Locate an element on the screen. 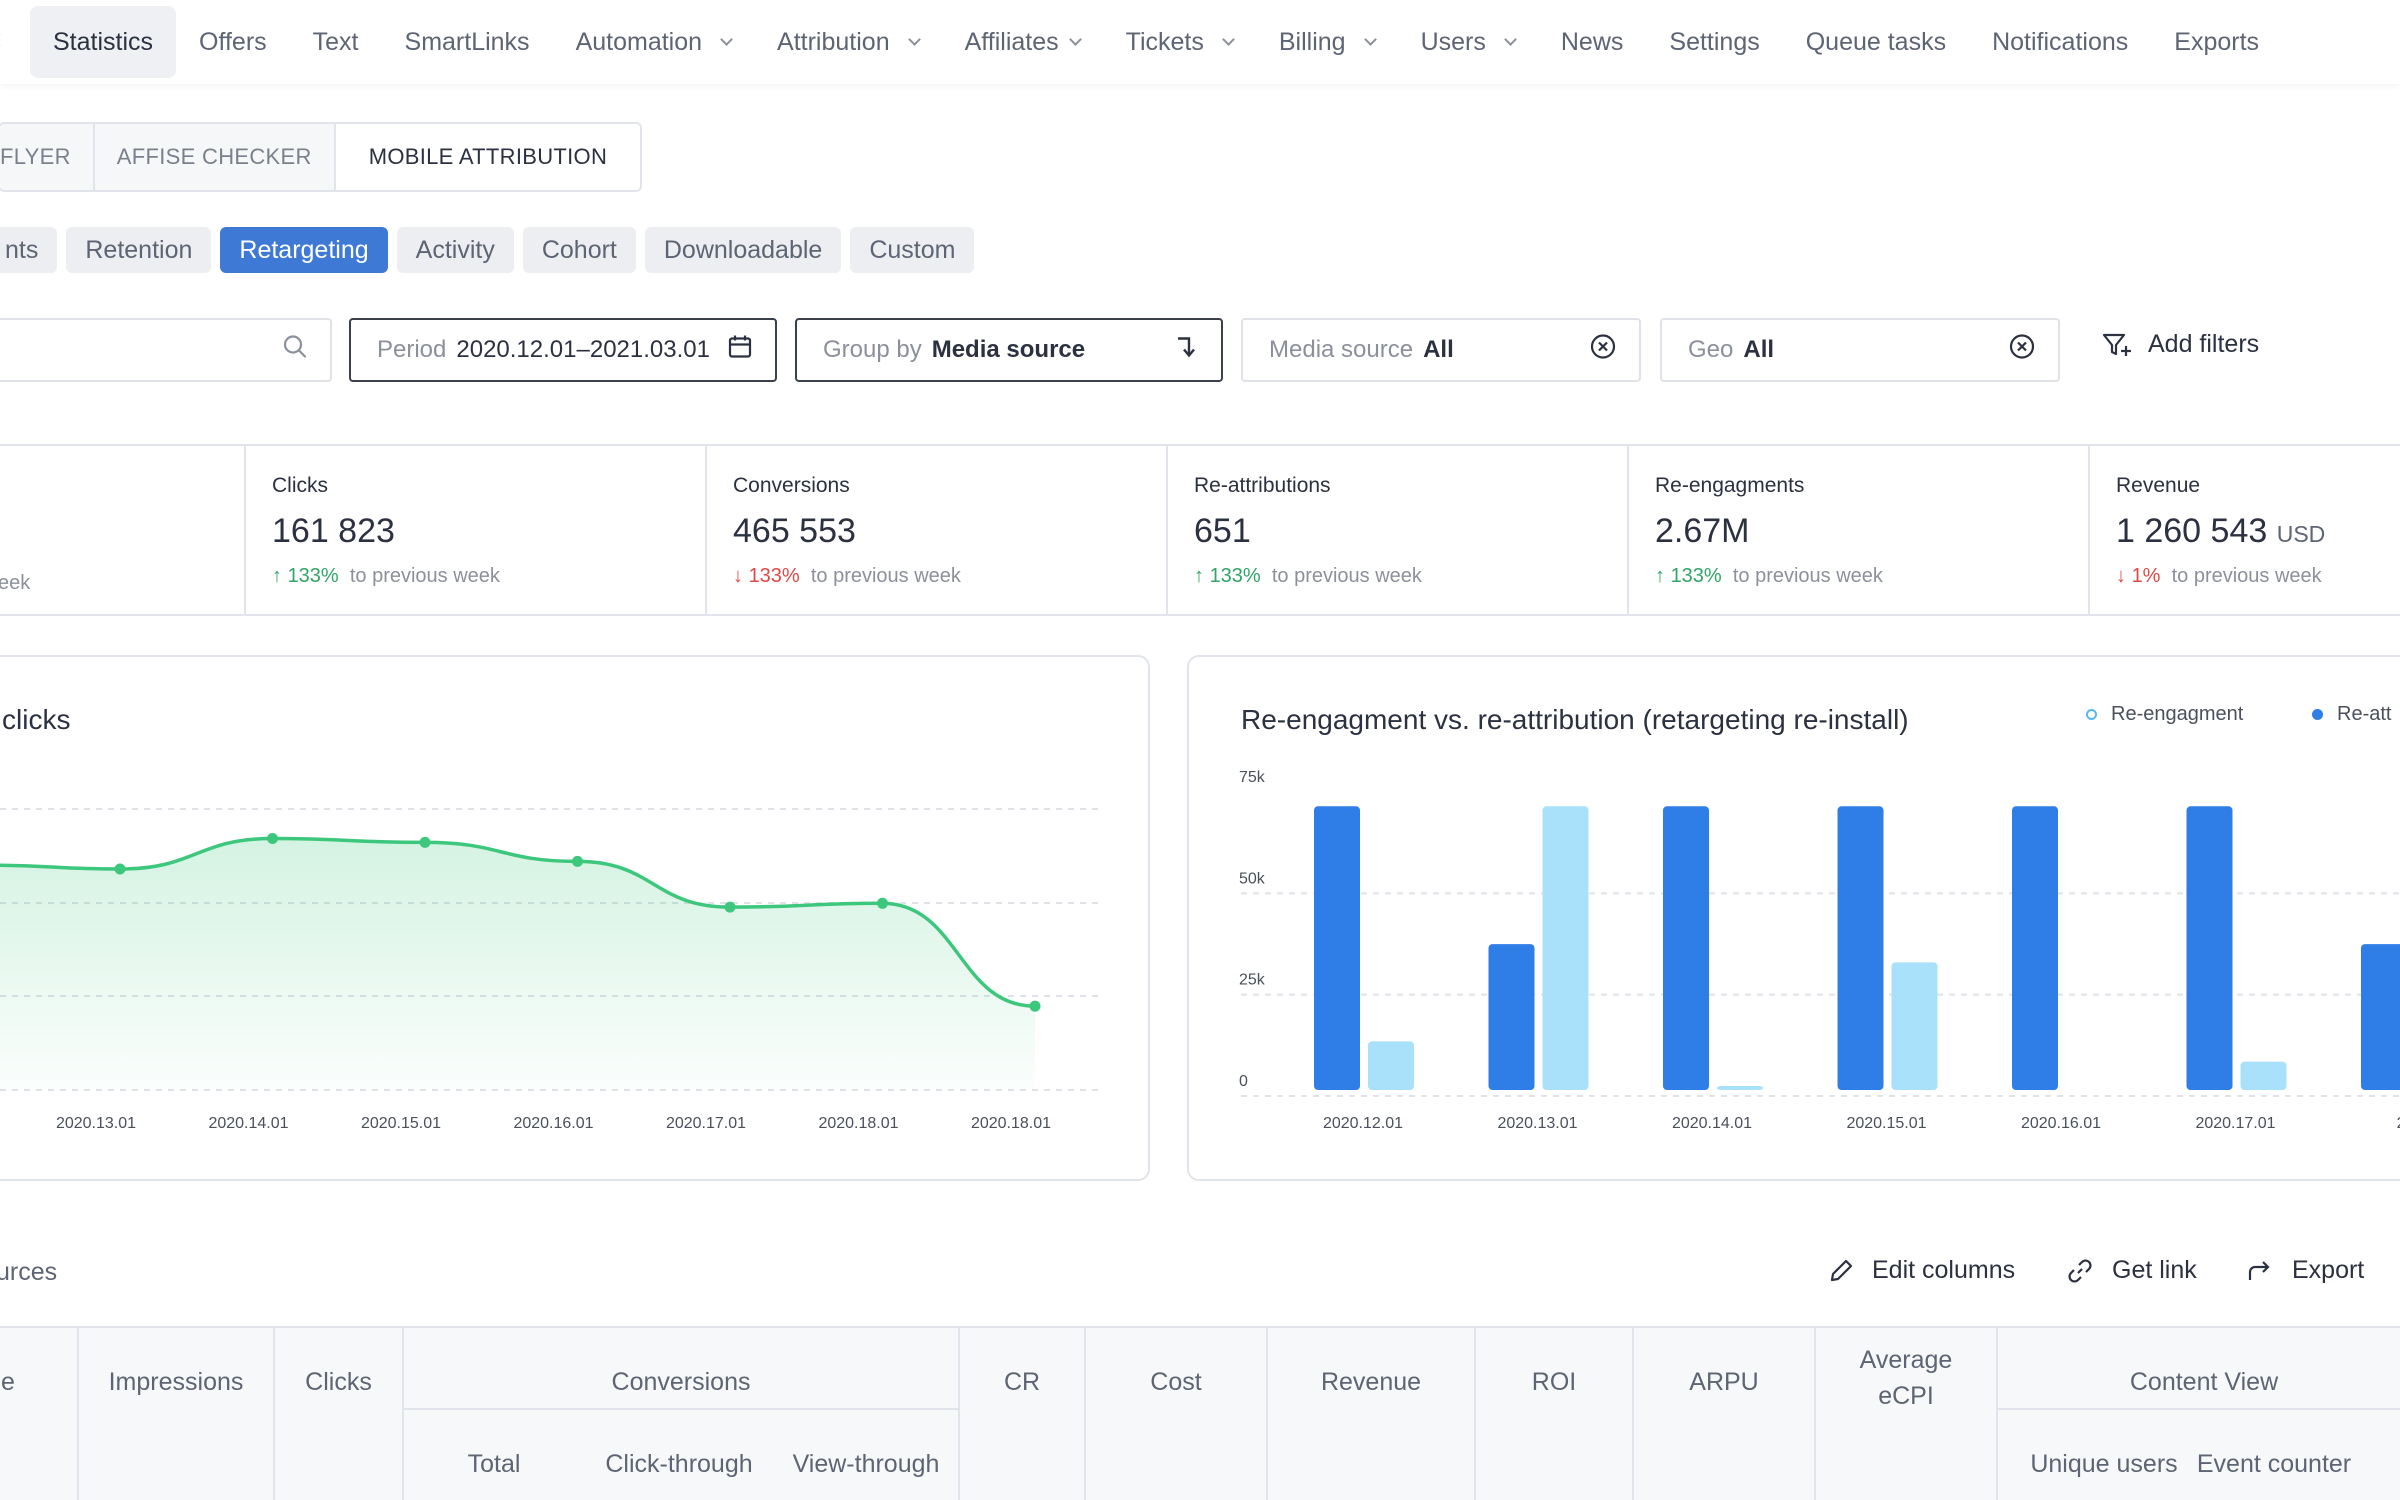  nav-item-news: News is located at coordinates (1592, 41).